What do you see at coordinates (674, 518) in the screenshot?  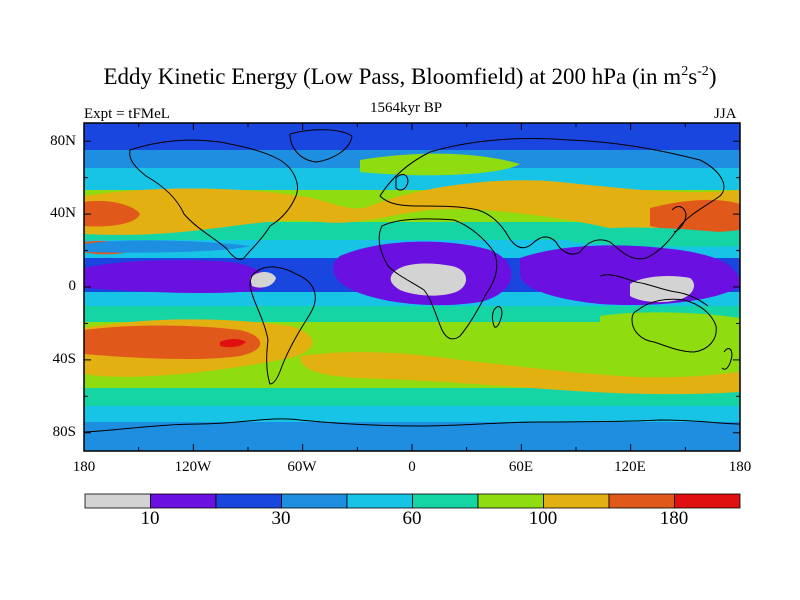 I see `colorbar-label-180: 180` at bounding box center [674, 518].